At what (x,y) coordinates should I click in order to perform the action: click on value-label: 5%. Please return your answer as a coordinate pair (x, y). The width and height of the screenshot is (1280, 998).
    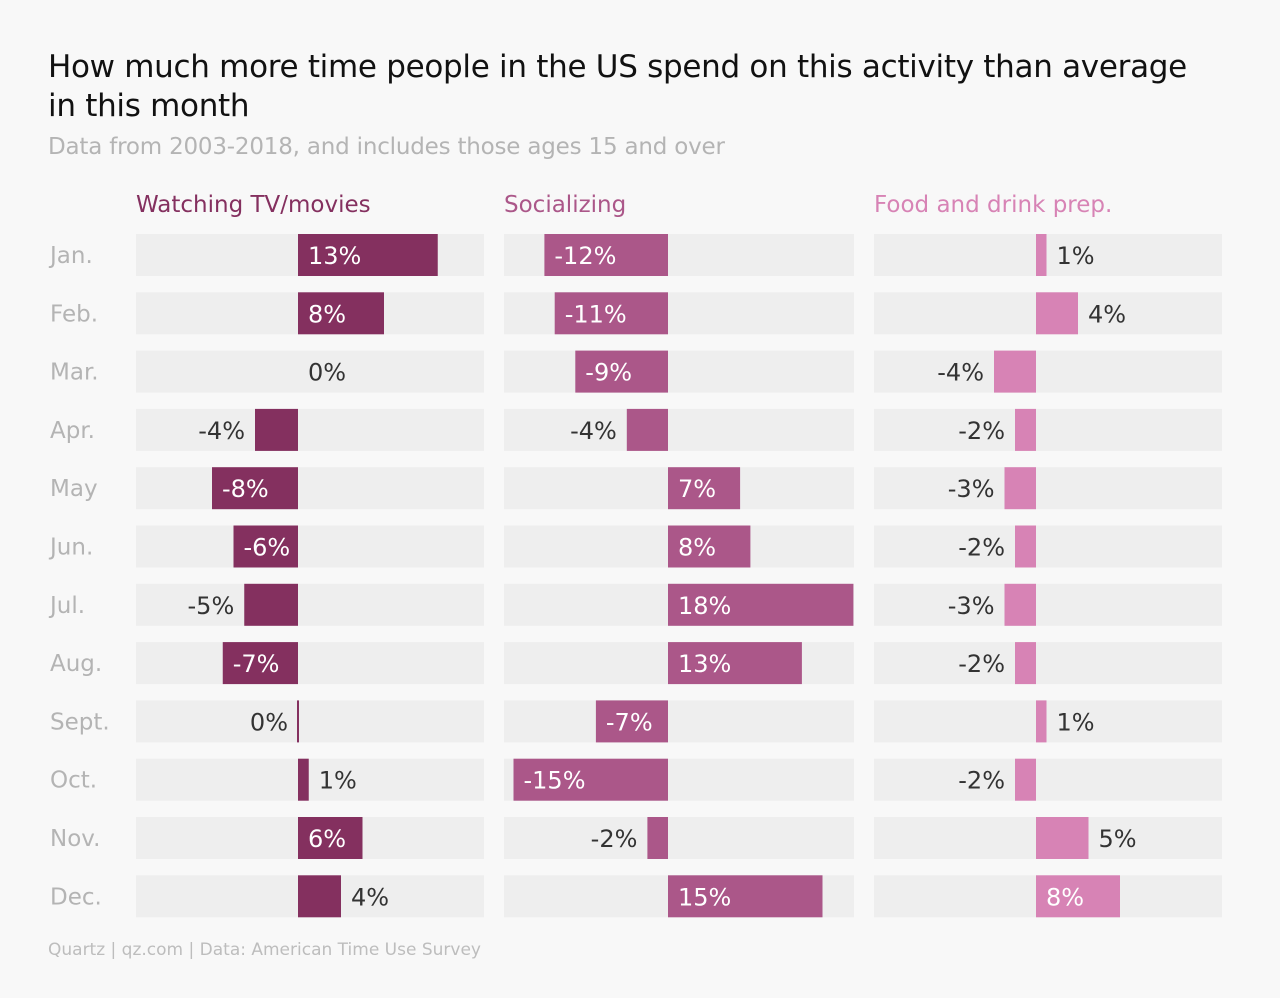
    Looking at the image, I should click on (1118, 839).